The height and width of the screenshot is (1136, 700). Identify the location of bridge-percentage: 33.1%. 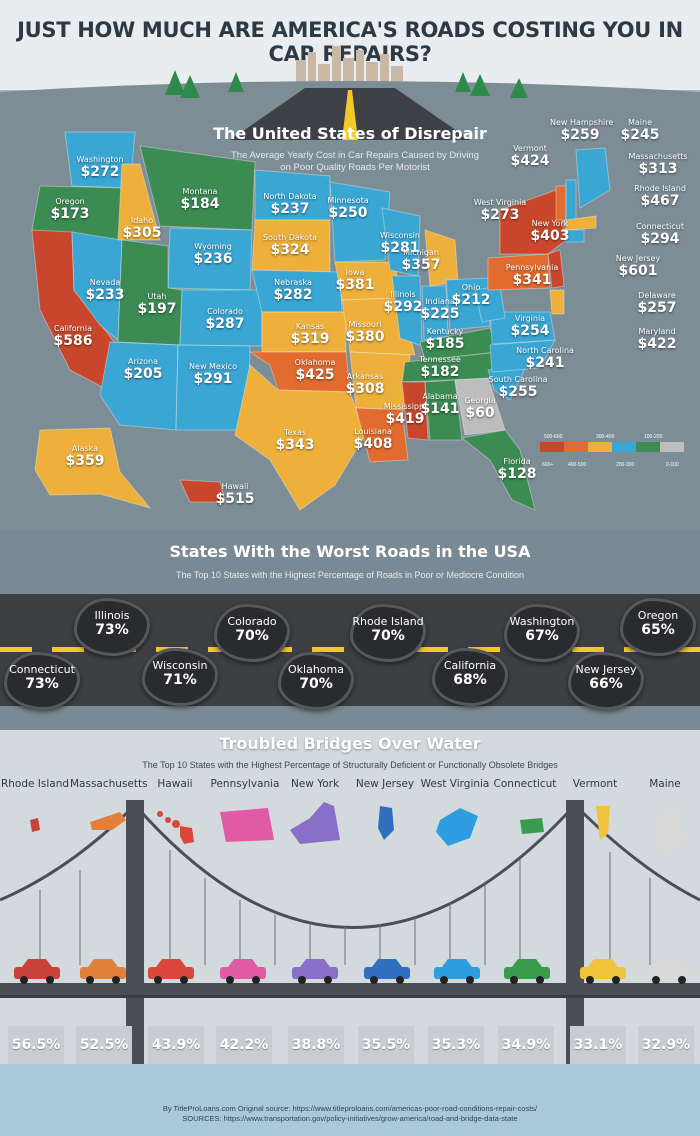
(598, 1045).